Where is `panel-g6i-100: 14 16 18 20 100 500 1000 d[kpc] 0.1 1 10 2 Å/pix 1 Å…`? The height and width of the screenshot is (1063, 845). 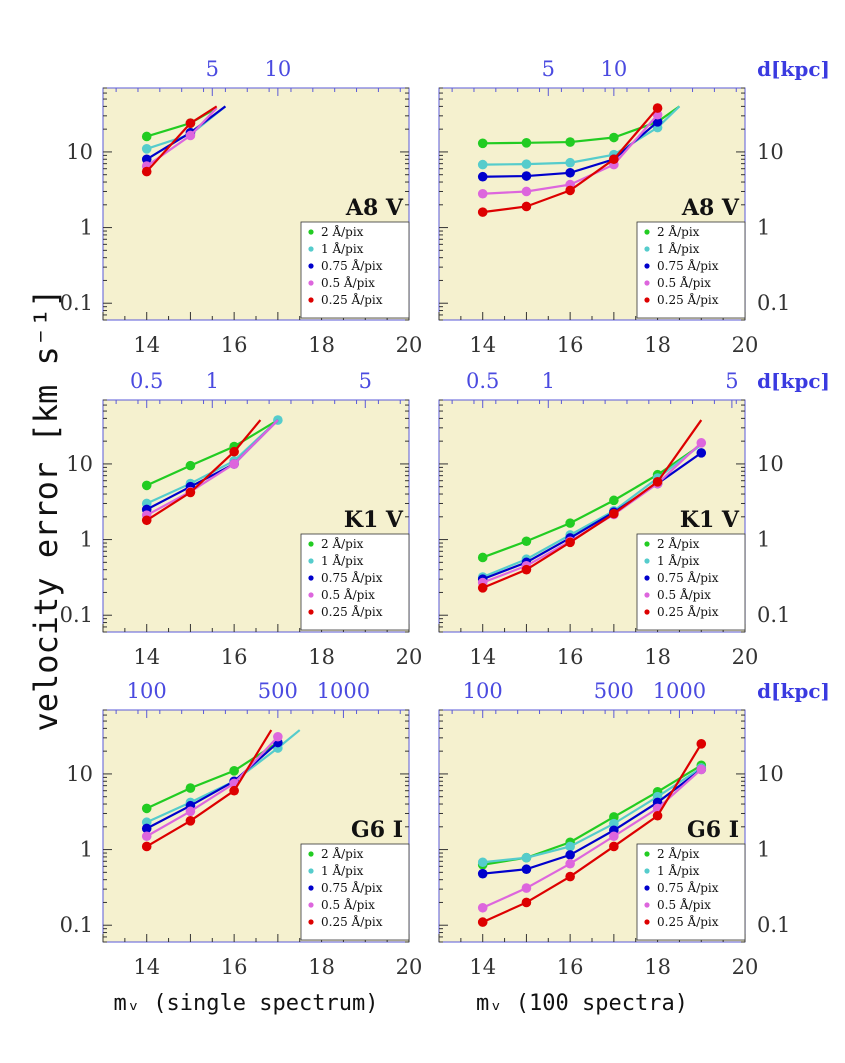 panel-g6i-100: 14 16 18 20 100 500 1000 d[kpc] 0.1 1 10 2 Å/pix 1 Å… is located at coordinates (634, 847).